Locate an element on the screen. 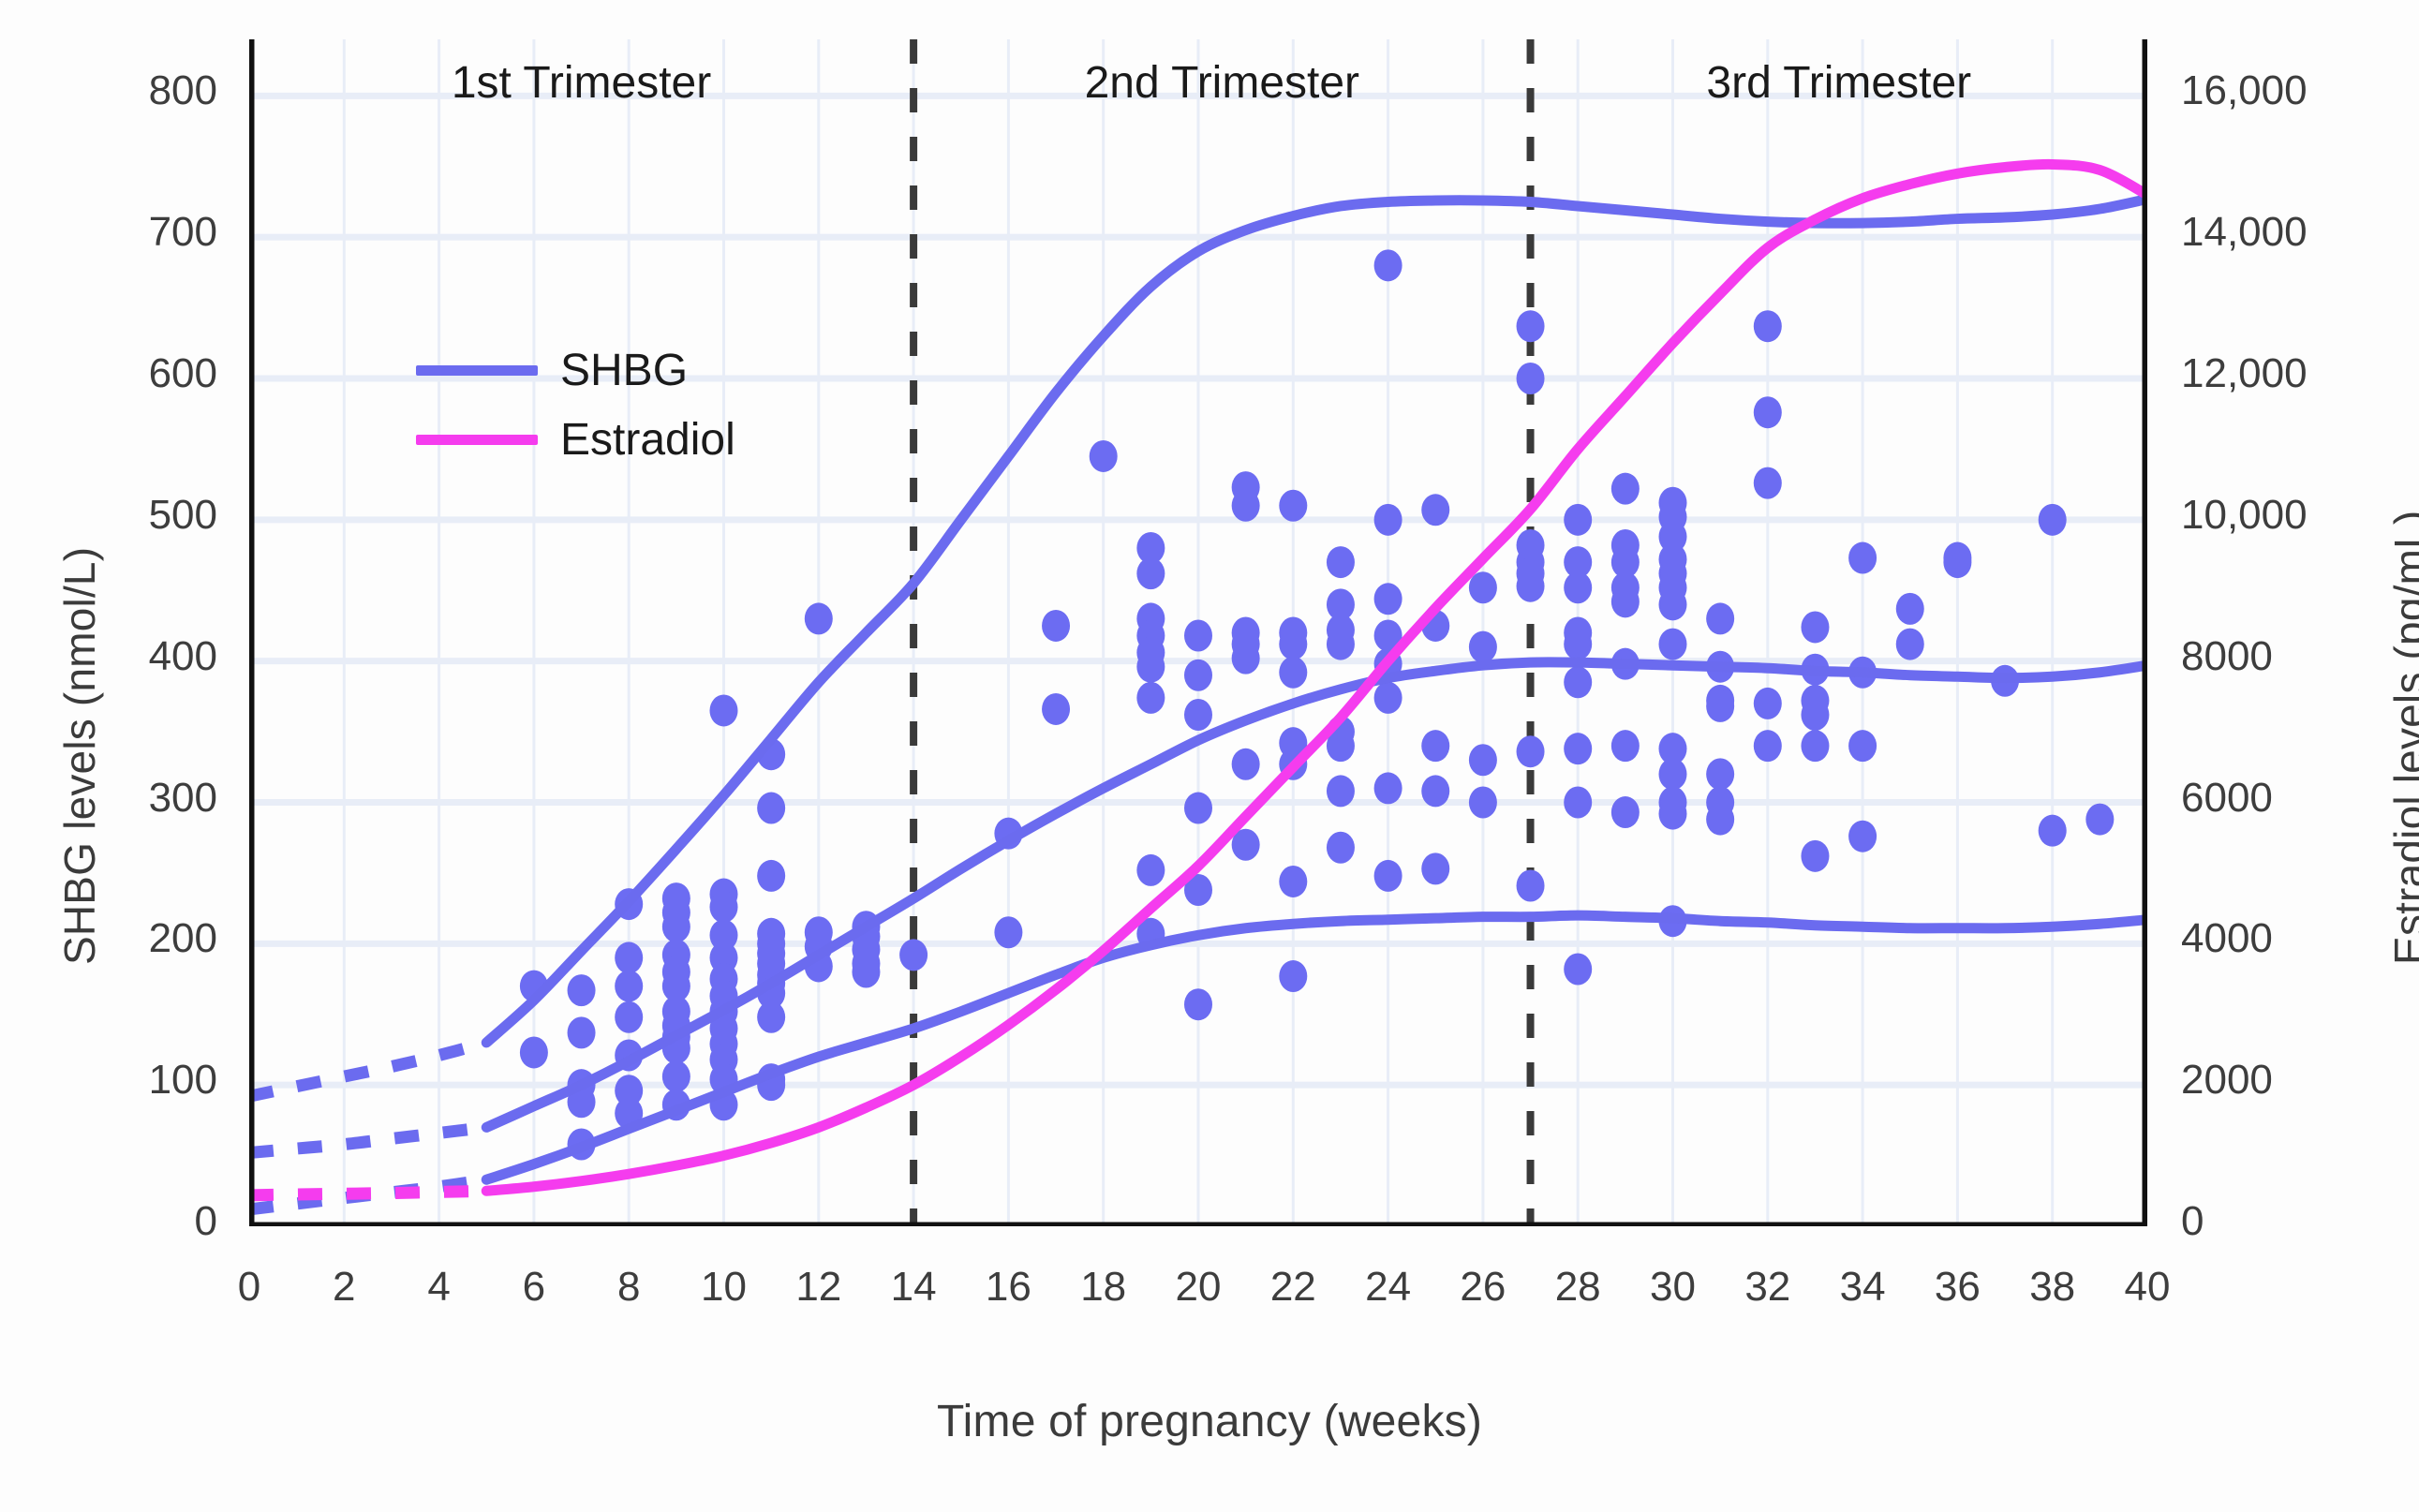 The height and width of the screenshot is (1512, 2419). x-tick-24: 24 is located at coordinates (1388, 1287).